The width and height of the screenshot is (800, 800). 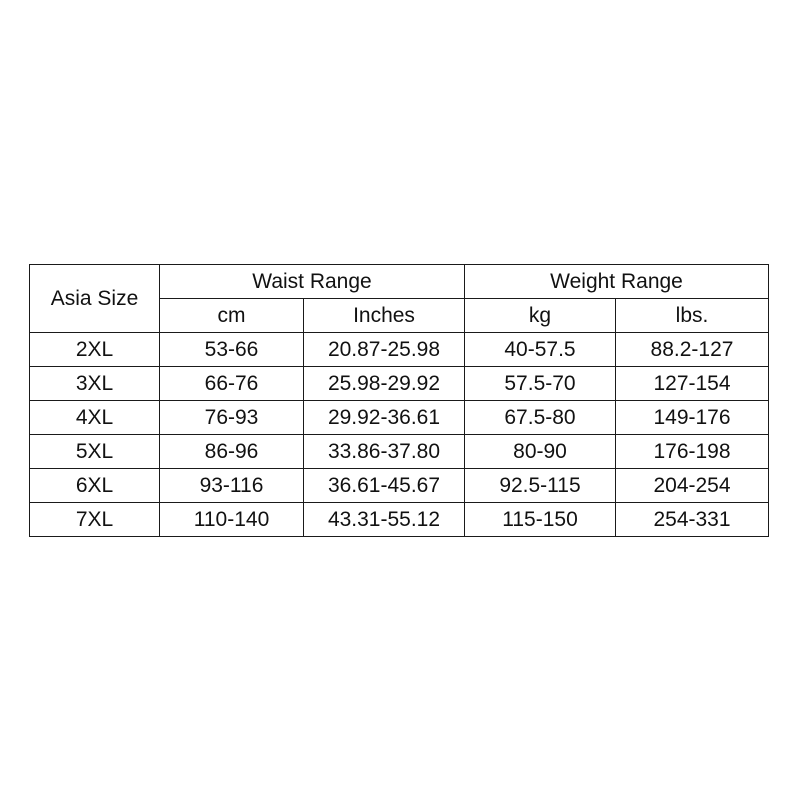 What do you see at coordinates (692, 349) in the screenshot?
I see `weight-lbs-cell: 88.2-127` at bounding box center [692, 349].